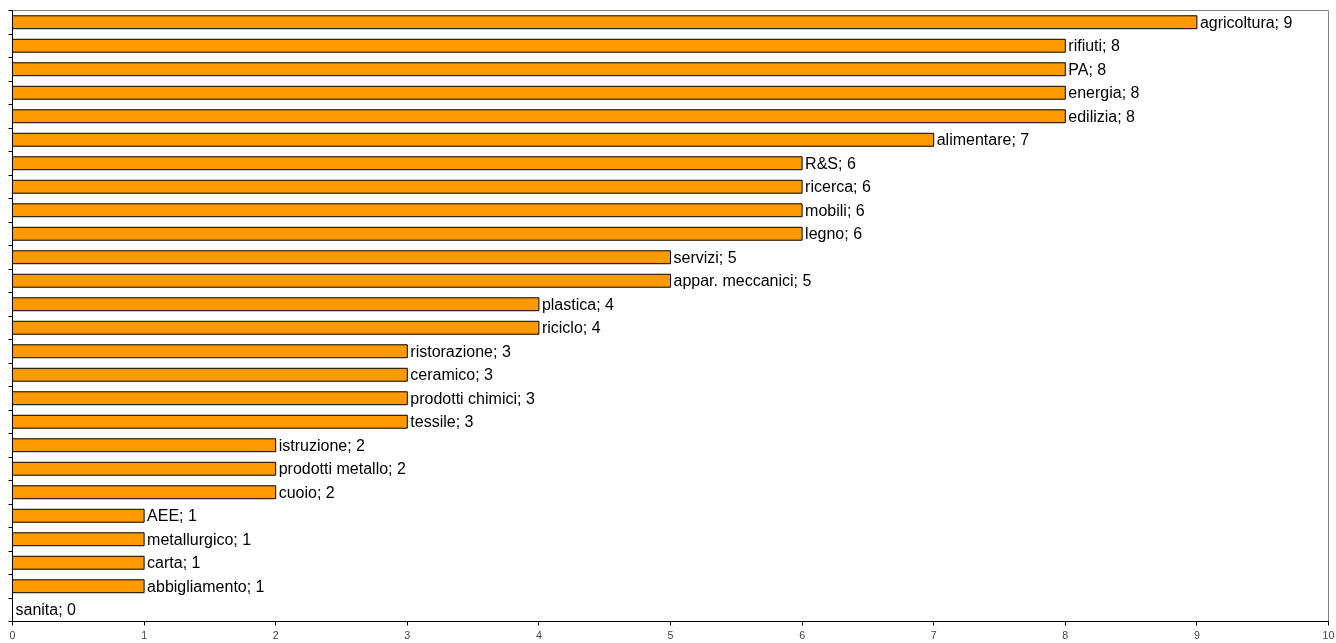 Image resolution: width=1336 pixels, height=643 pixels. What do you see at coordinates (1065, 634) in the screenshot?
I see `x-tick-label: 8` at bounding box center [1065, 634].